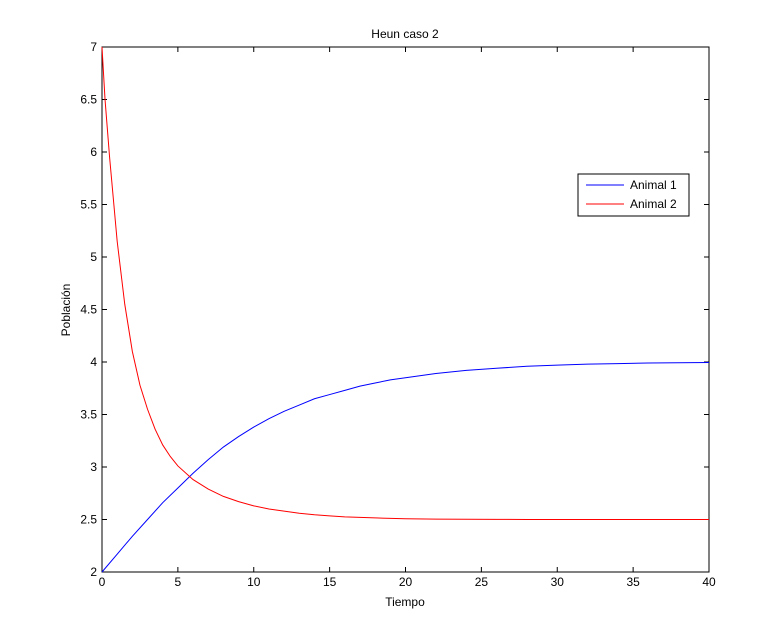  I want to click on x-axis-label: Tiempo, so click(405, 602).